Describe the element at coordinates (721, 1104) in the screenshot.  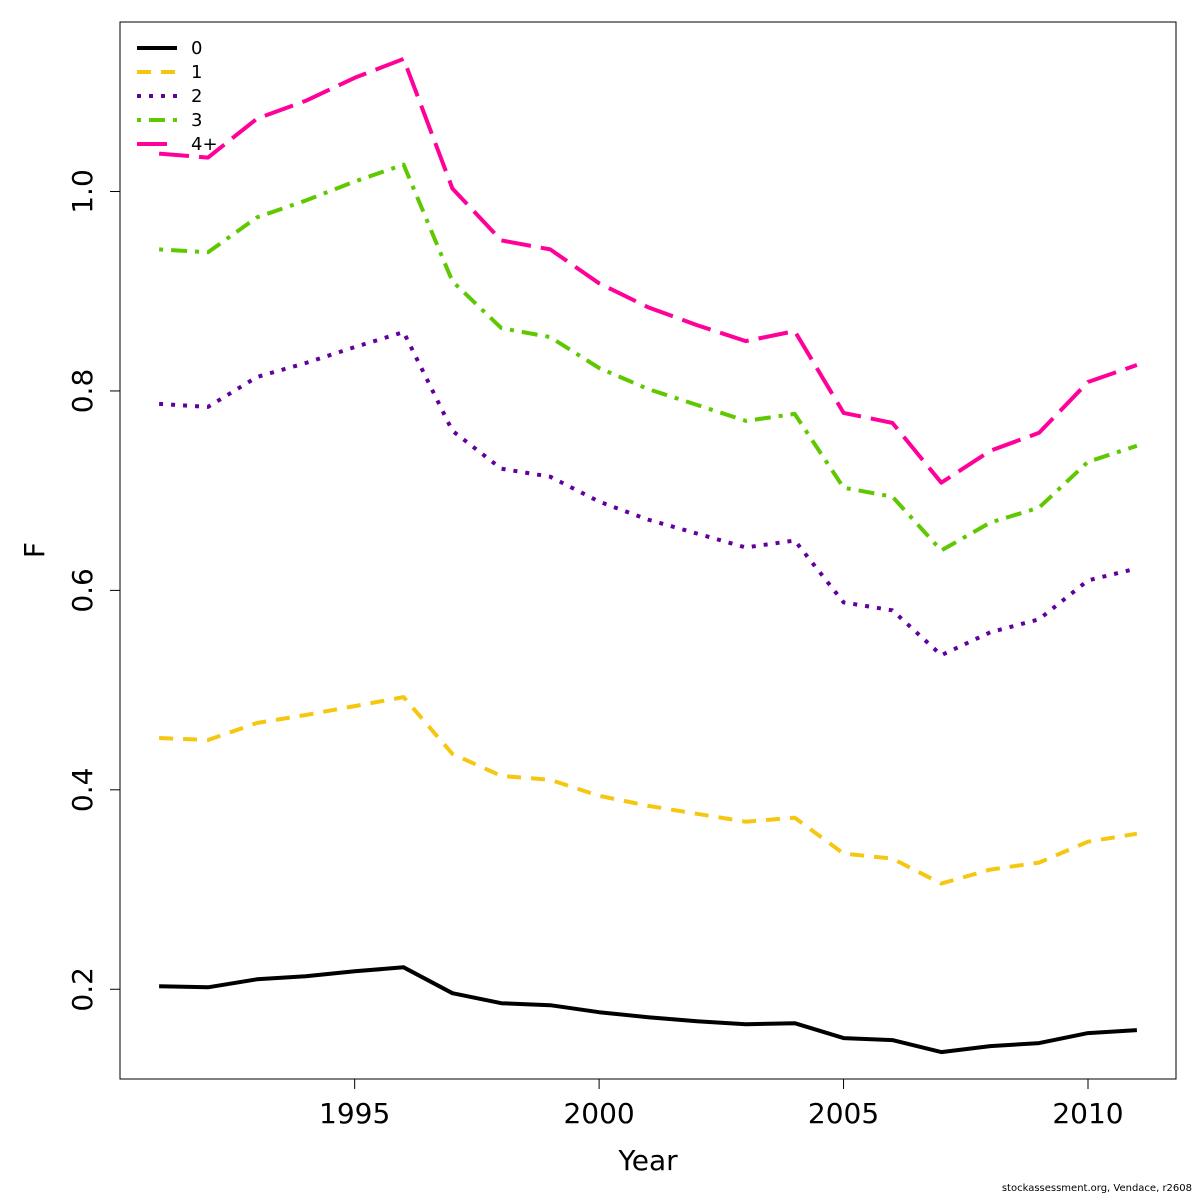
I see `x-axis: 1995 2000 2005 2010` at that location.